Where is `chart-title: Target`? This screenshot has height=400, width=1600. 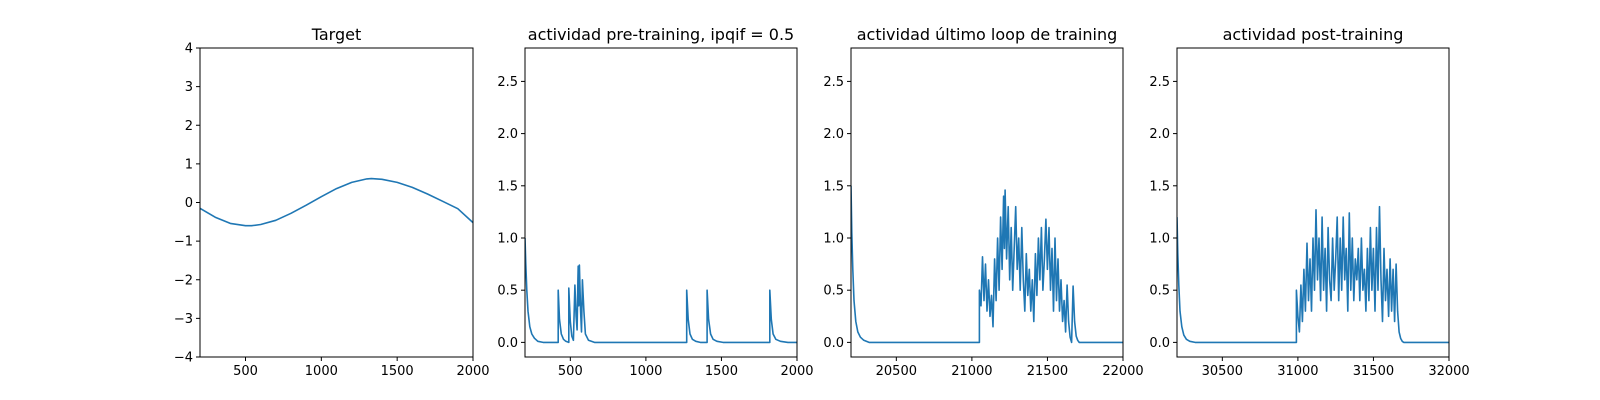
chart-title: Target is located at coordinates (336, 34).